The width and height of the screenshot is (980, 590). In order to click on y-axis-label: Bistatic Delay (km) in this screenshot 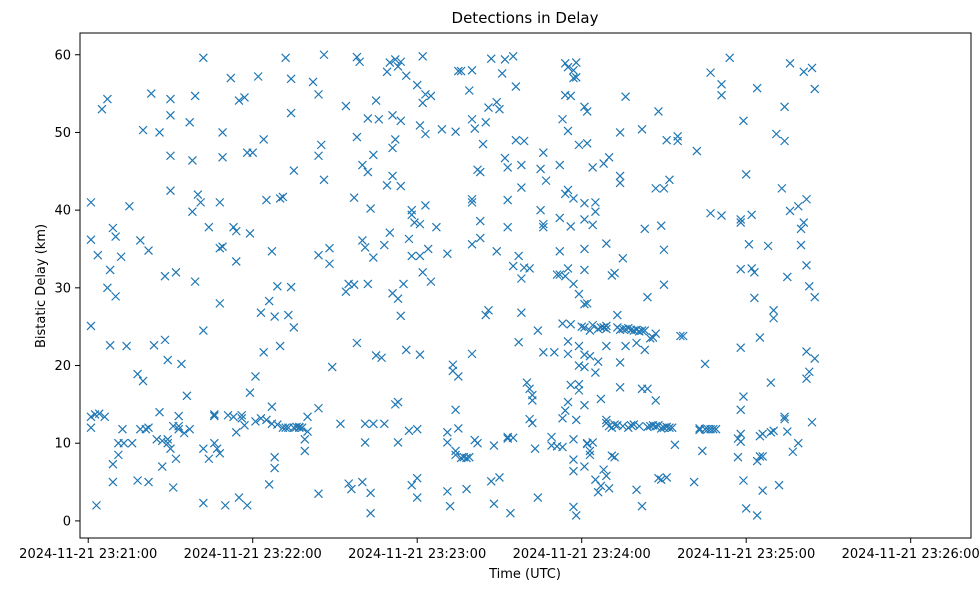, I will do `click(41, 286)`.